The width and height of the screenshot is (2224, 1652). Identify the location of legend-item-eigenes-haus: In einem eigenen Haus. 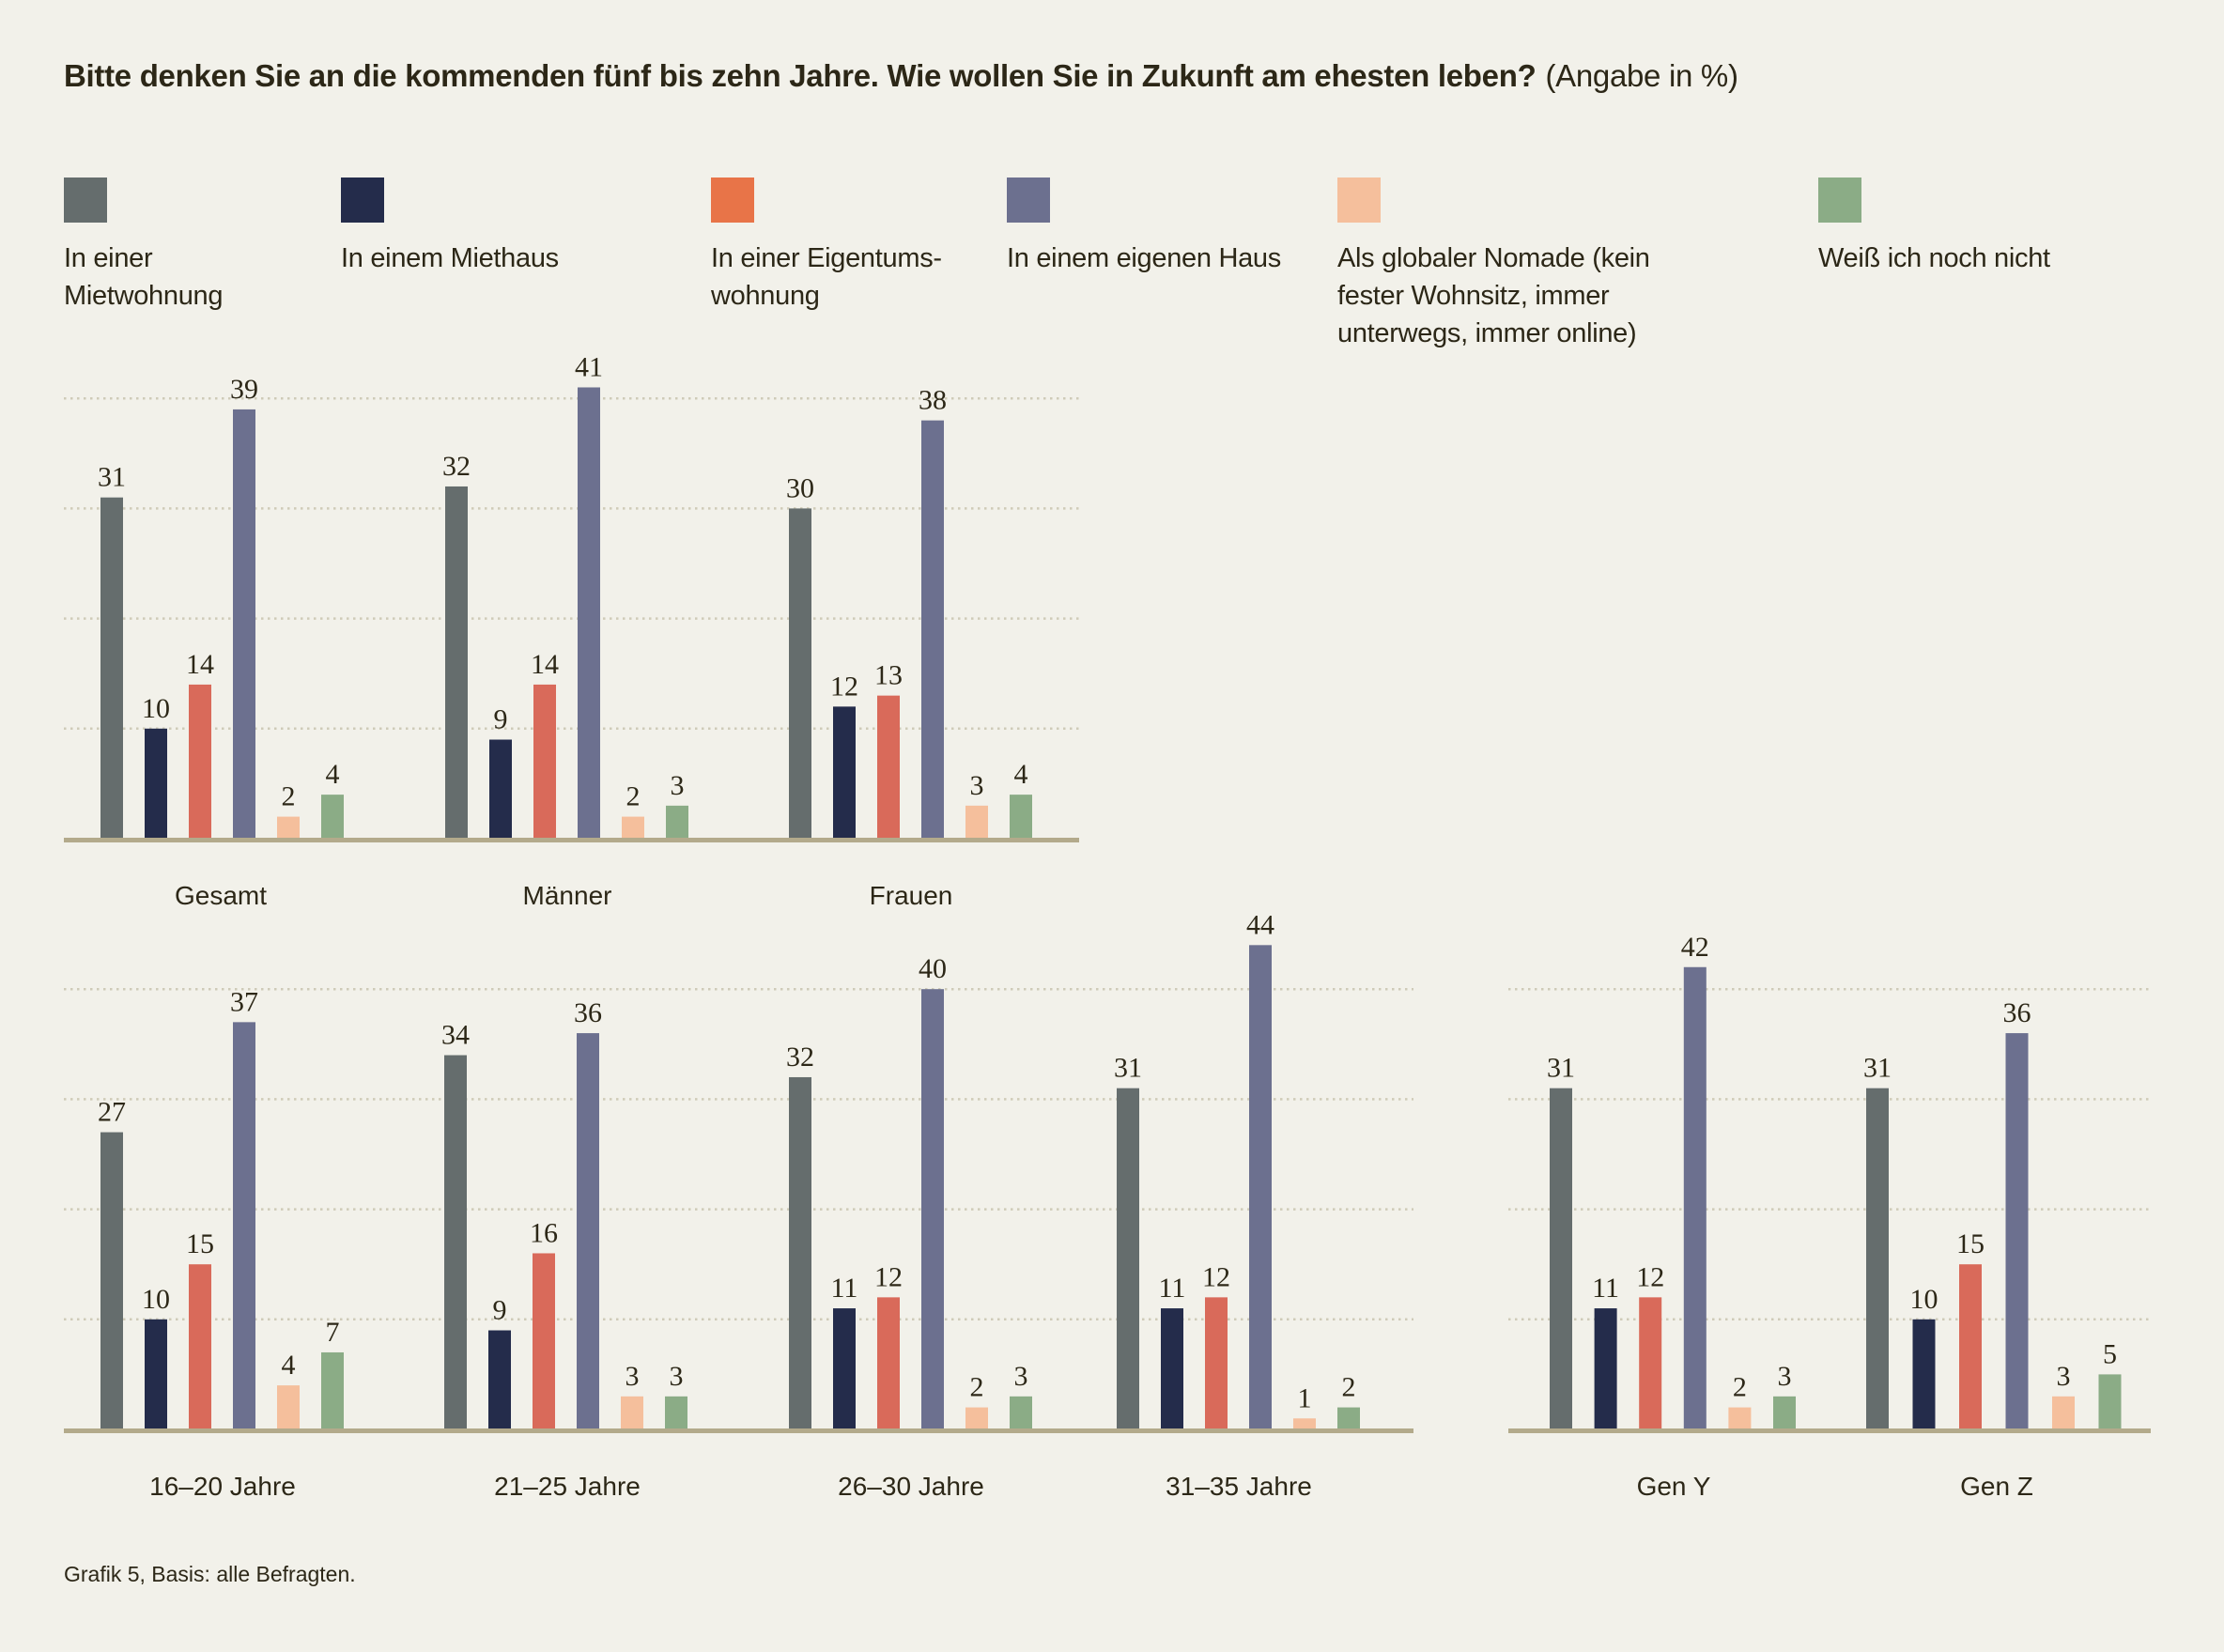
(1144, 227).